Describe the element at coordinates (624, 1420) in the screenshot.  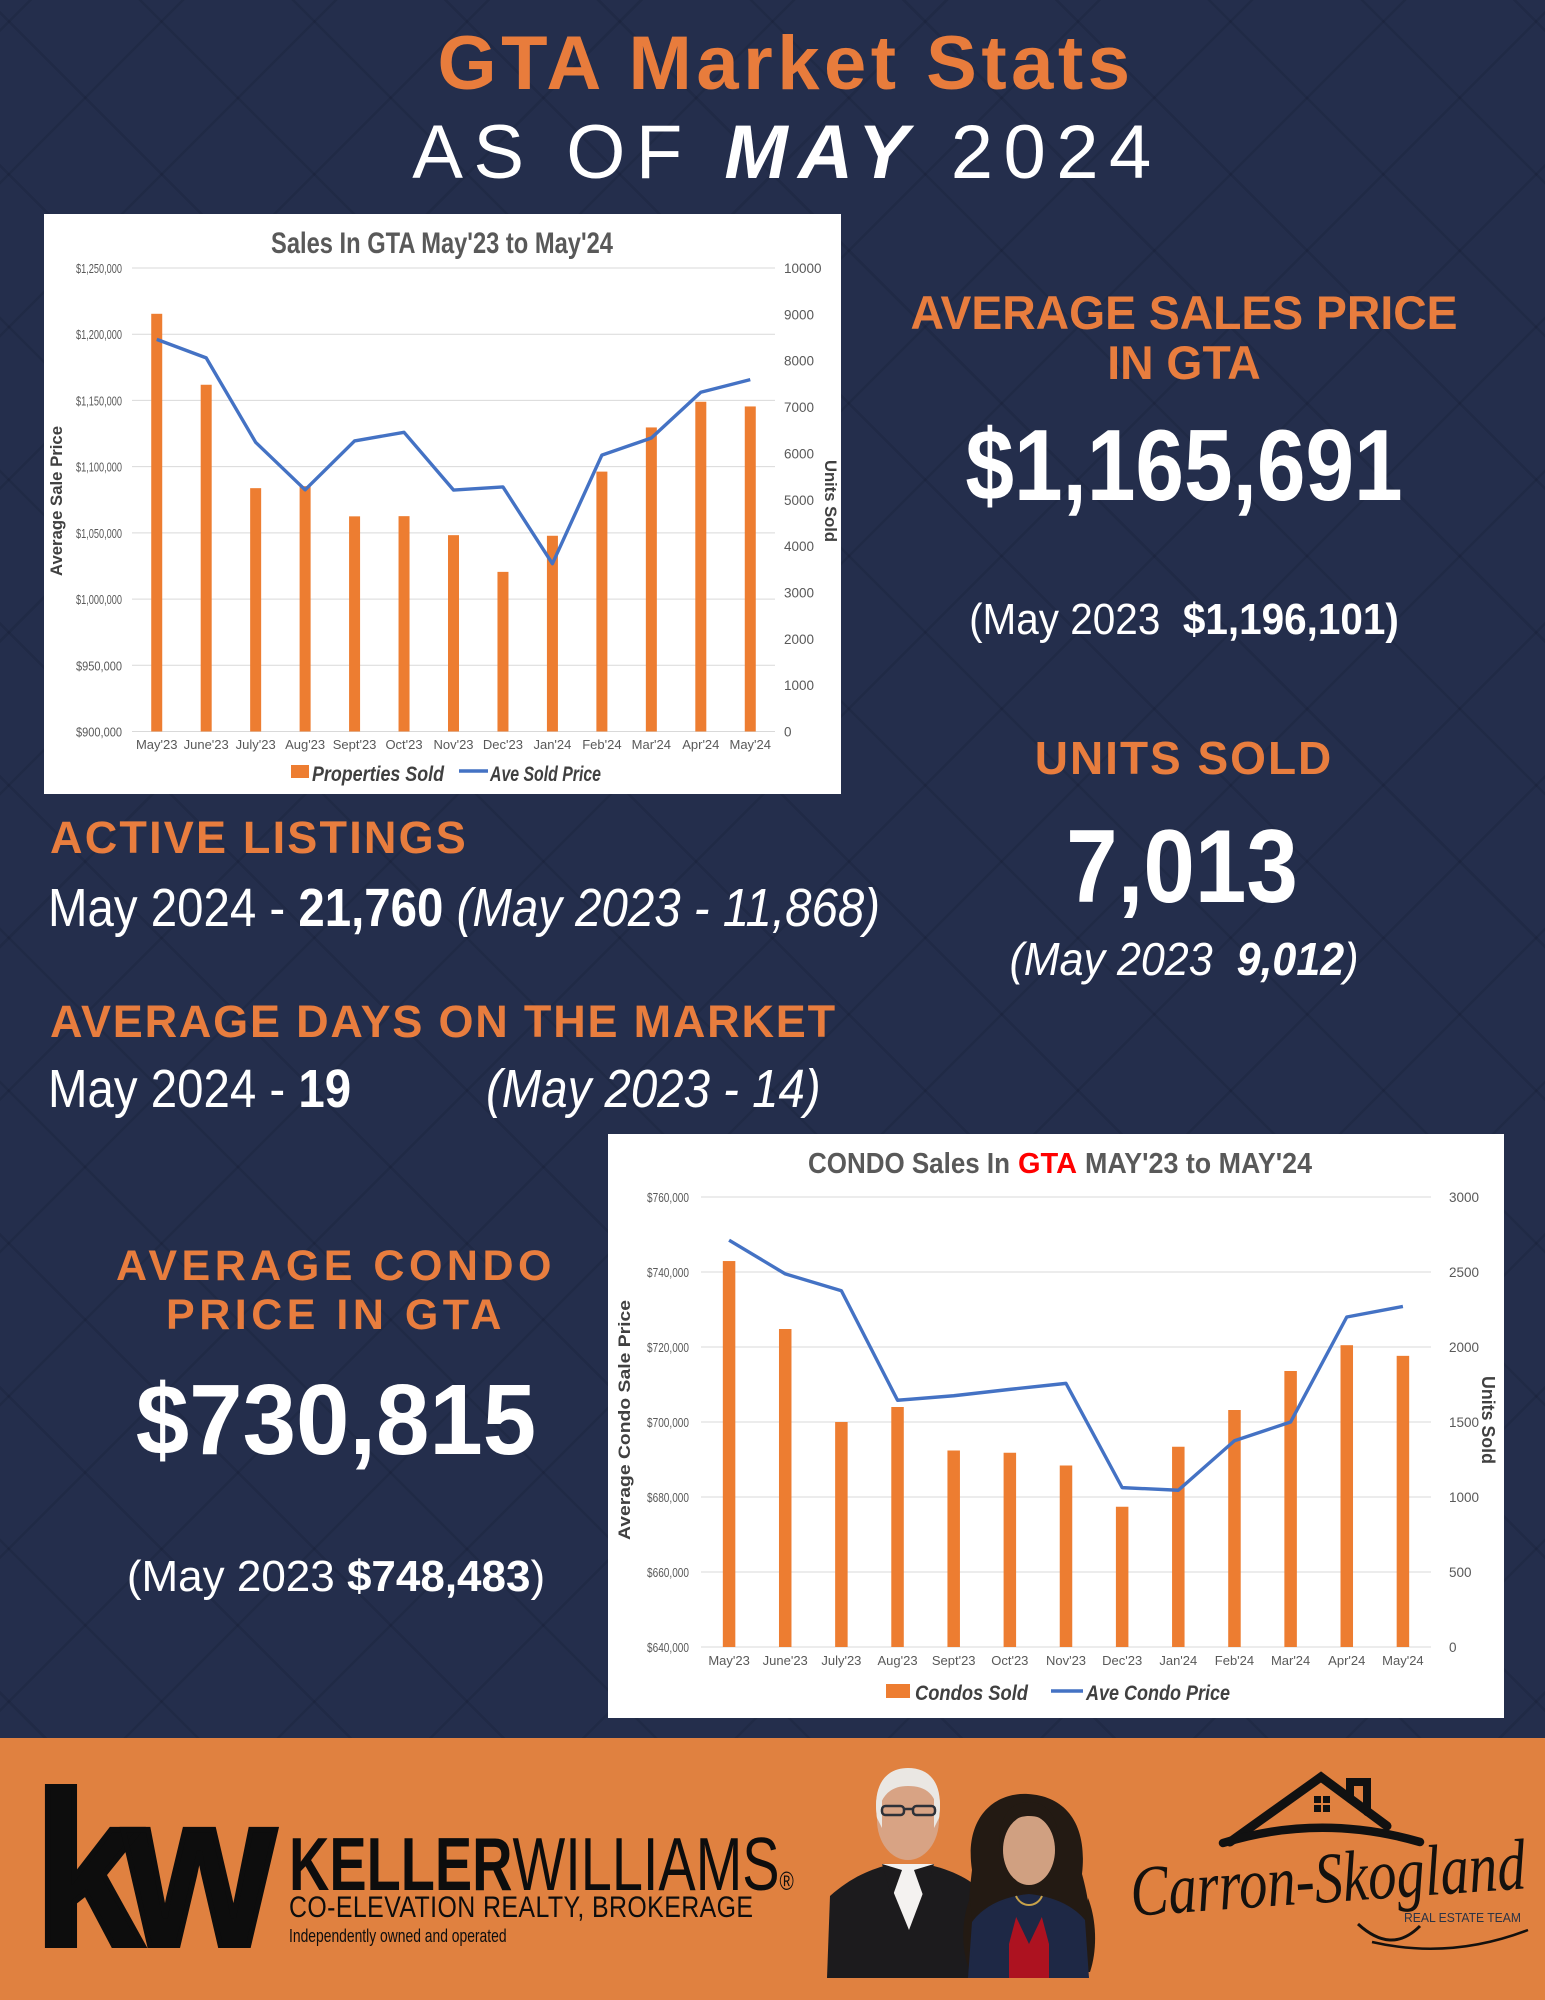
I see `svg-text: Average Condo Sale Price` at that location.